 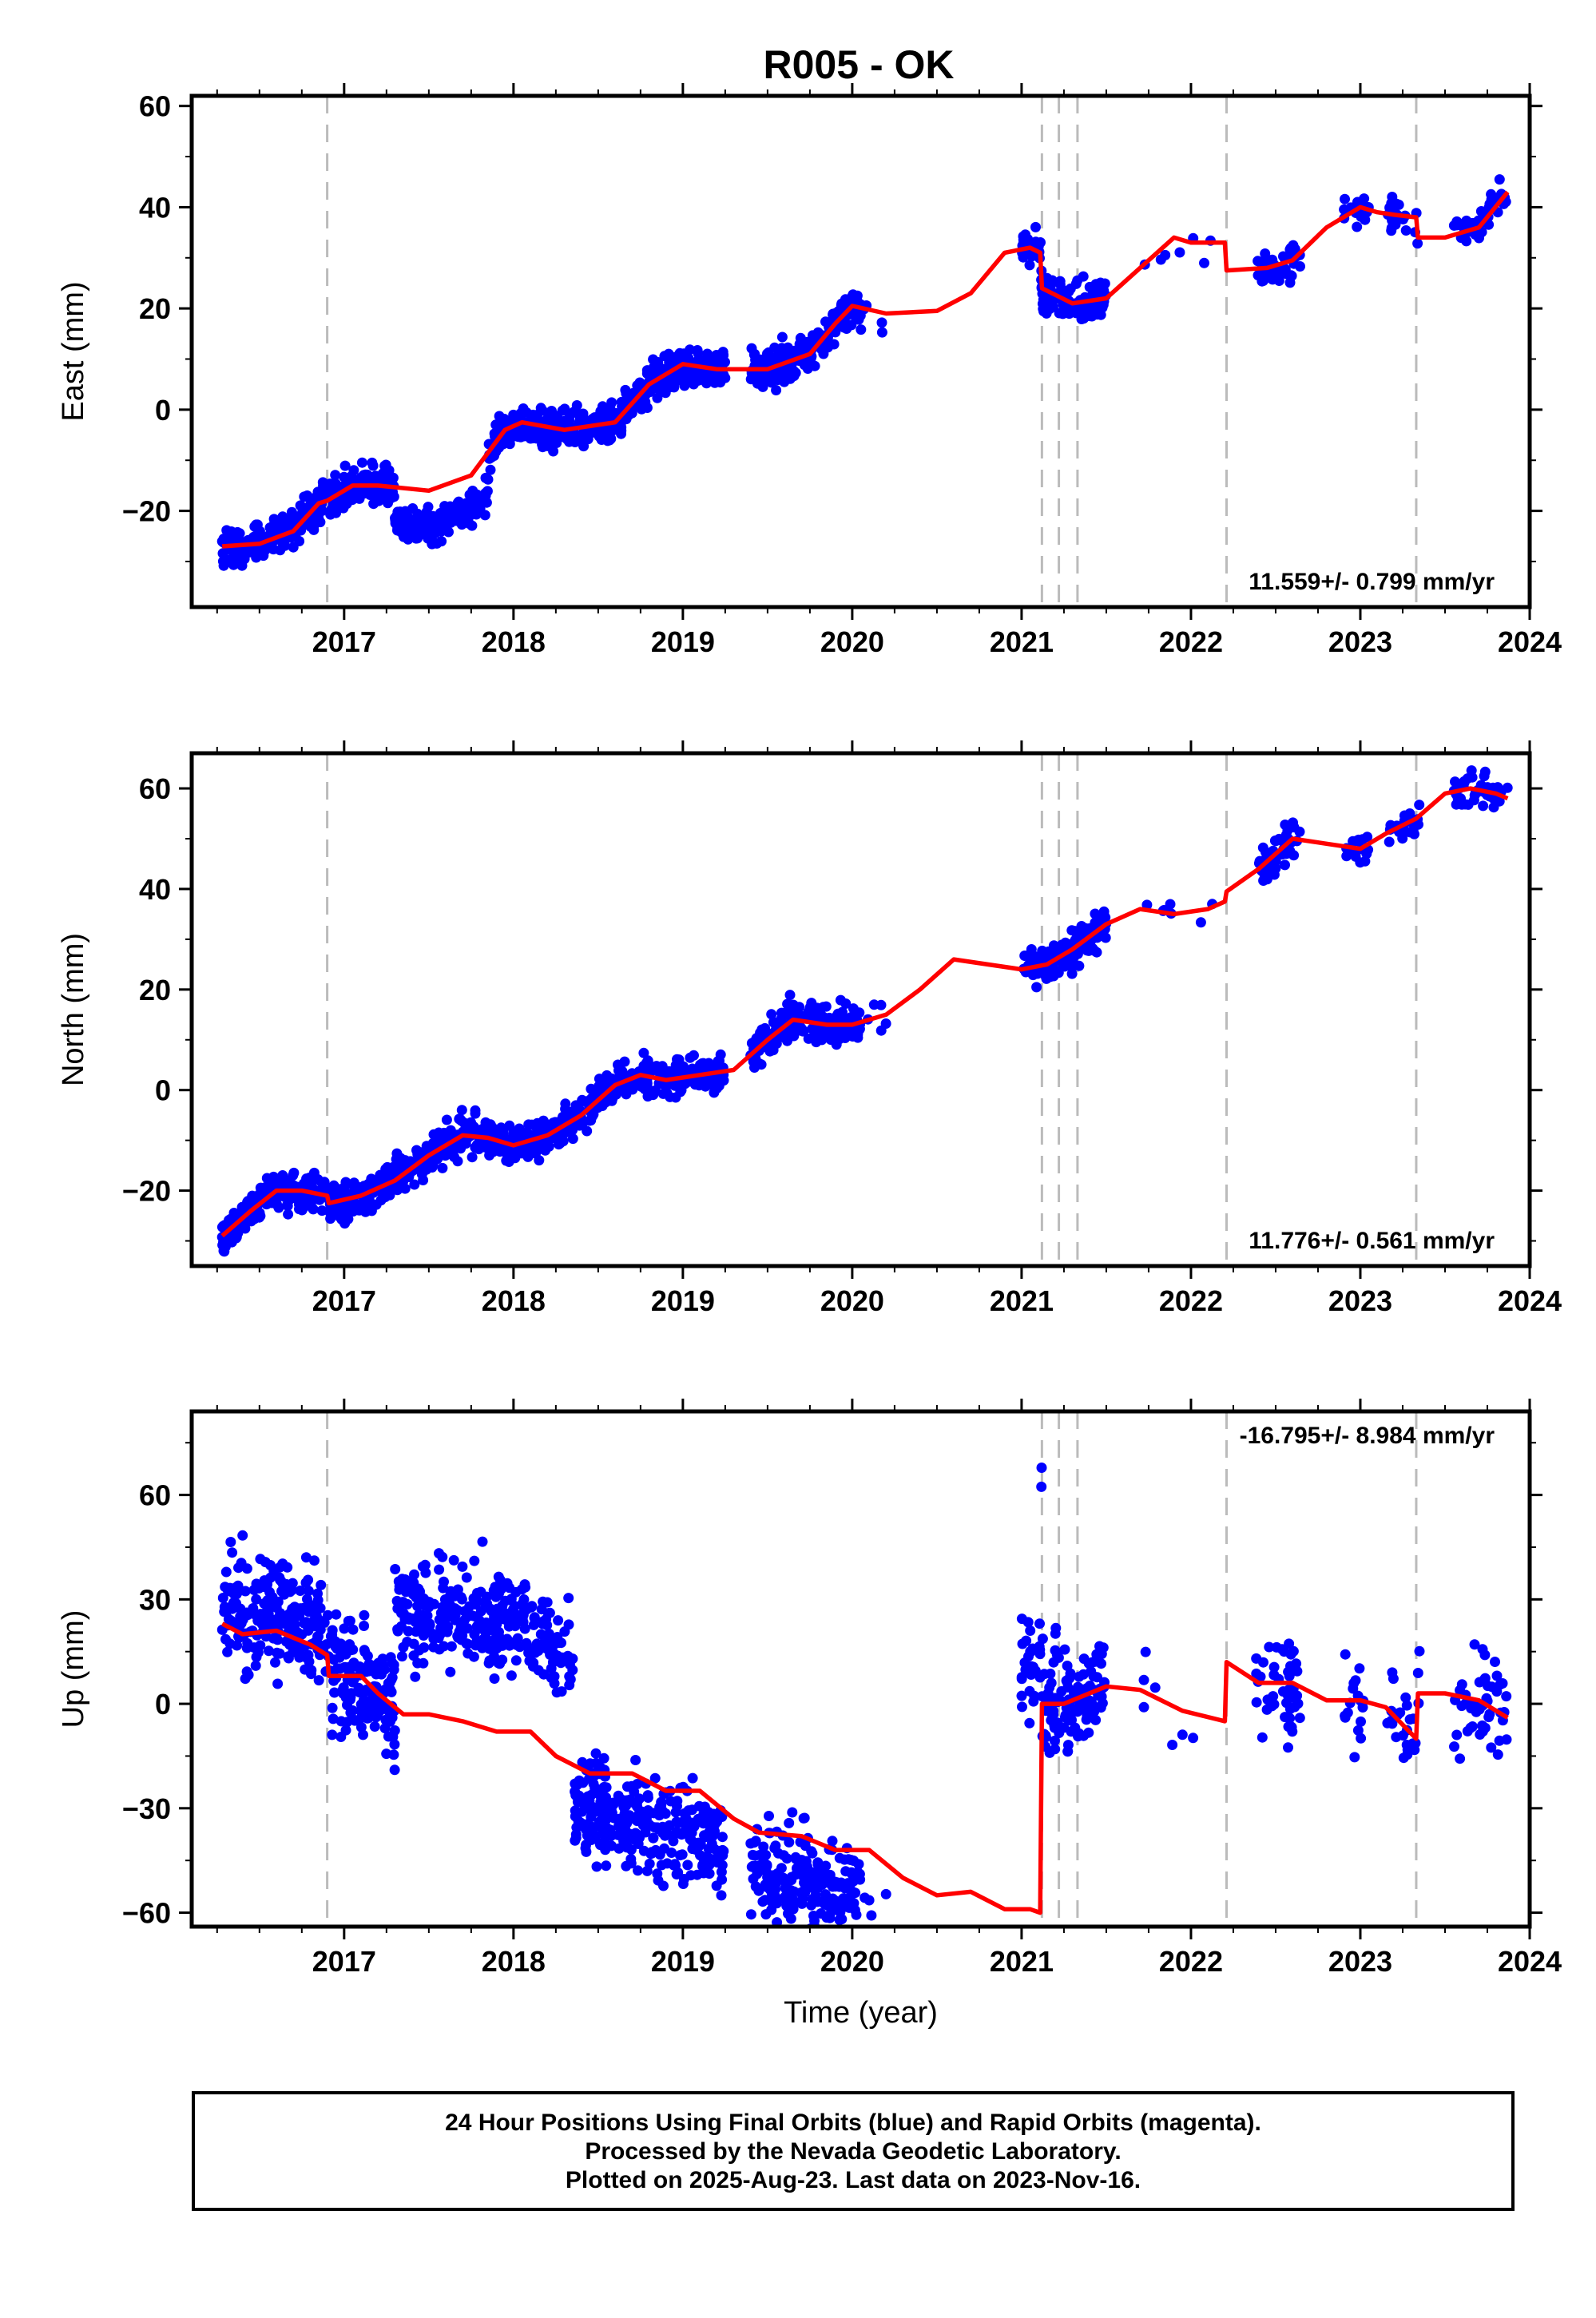 What do you see at coordinates (514, 641) in the screenshot?
I see `x-tick-label: 2018` at bounding box center [514, 641].